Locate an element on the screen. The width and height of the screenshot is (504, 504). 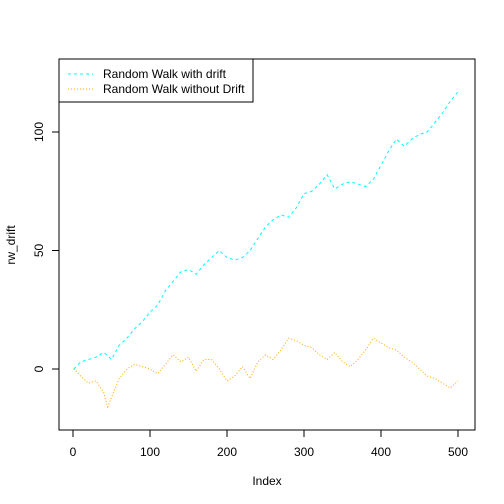
y-tick-label: 0 is located at coordinates (39, 368).